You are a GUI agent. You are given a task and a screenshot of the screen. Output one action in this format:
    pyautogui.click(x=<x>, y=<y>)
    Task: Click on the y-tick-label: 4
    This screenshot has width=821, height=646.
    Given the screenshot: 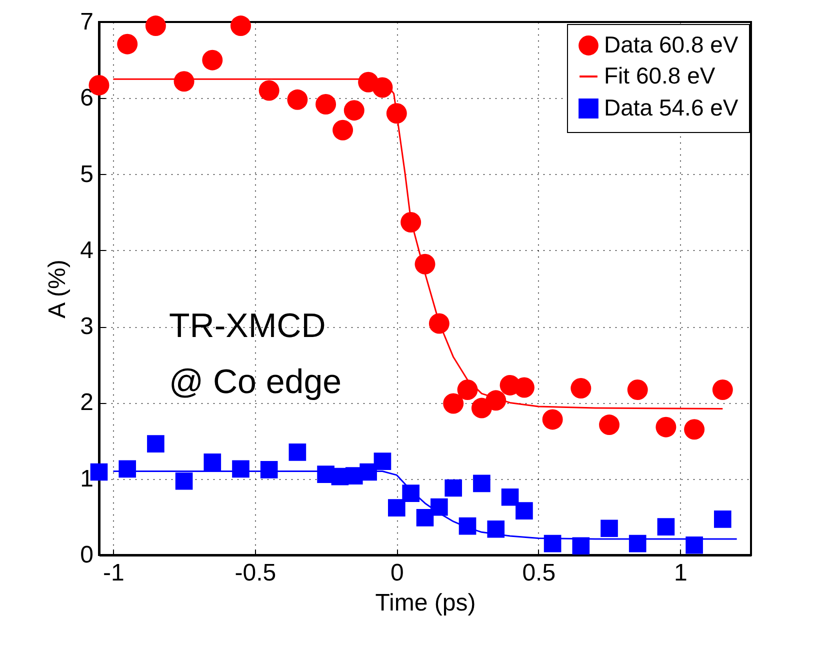 What is the action you would take?
    pyautogui.click(x=87, y=250)
    